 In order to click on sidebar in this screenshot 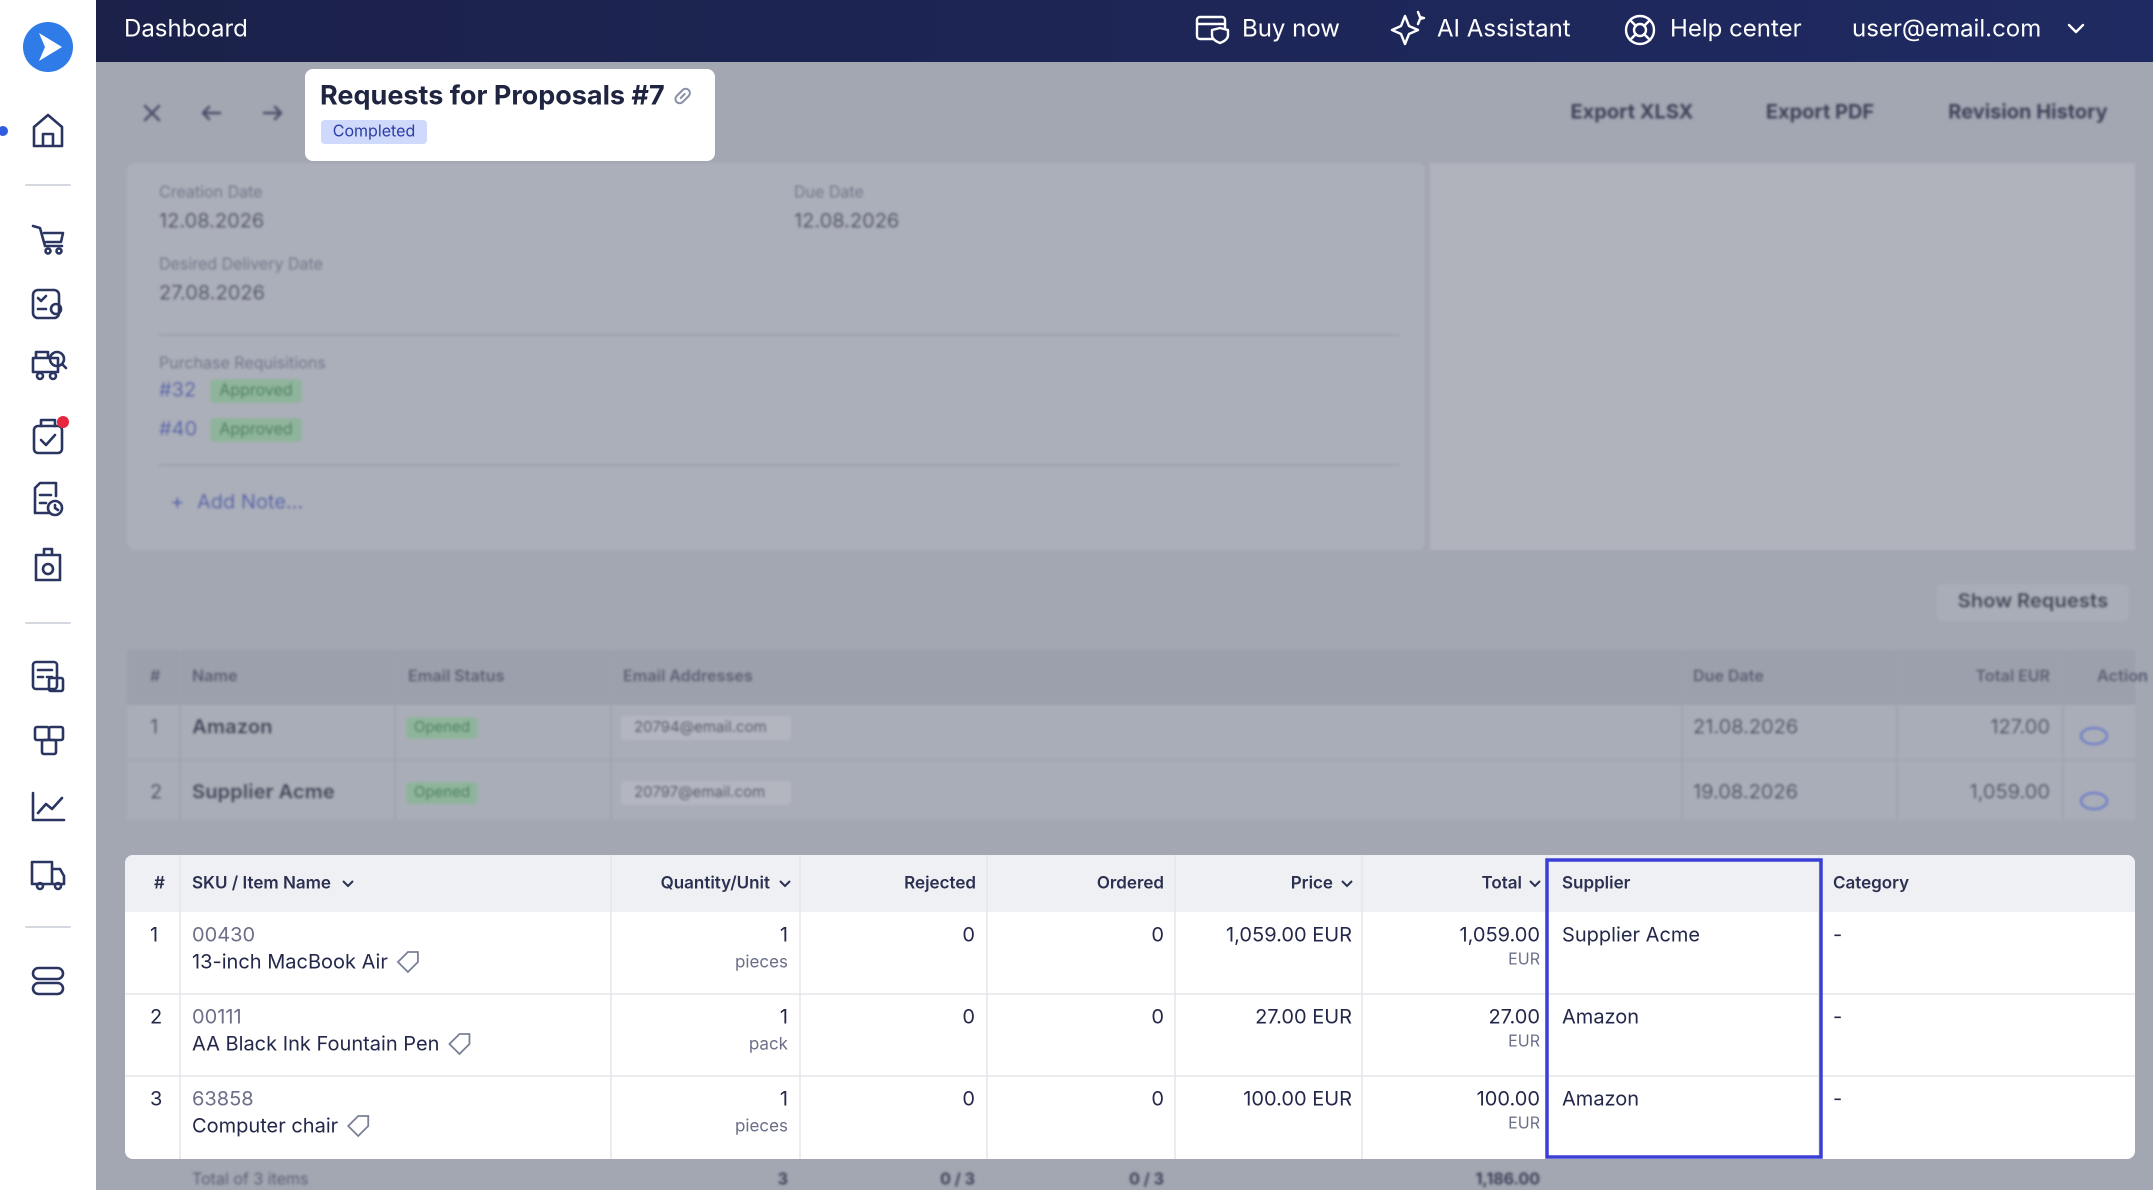, I will do `click(48, 595)`.